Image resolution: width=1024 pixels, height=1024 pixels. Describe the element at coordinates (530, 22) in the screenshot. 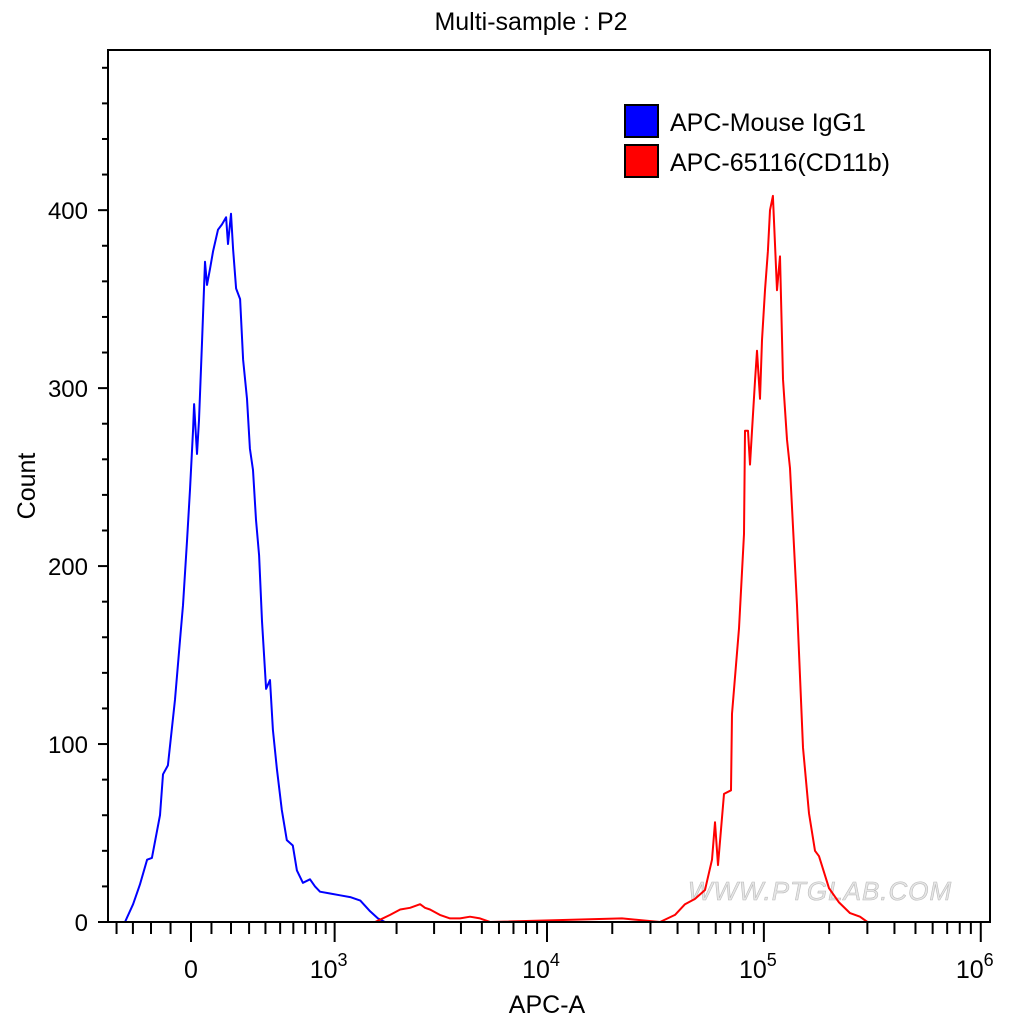

I see `chart-title: Multi-sample : P2` at that location.